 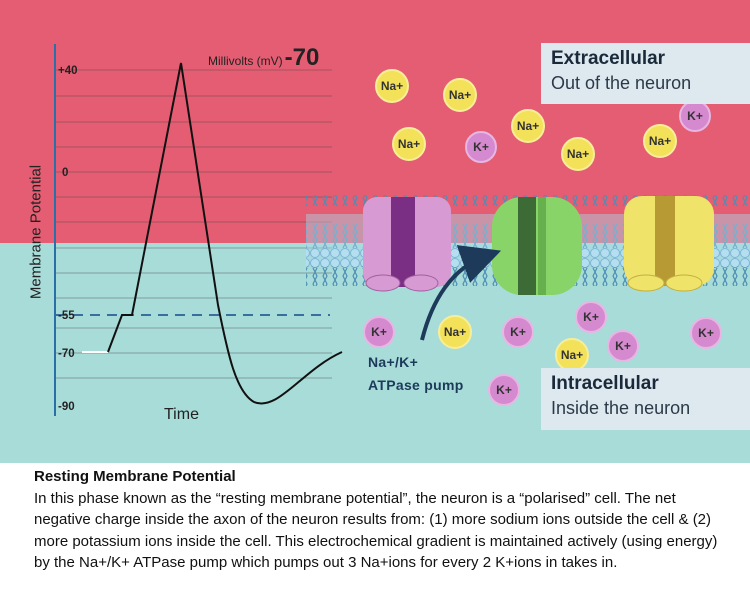 What do you see at coordinates (645, 408) in the screenshot?
I see `intracellular-subtitle: Inside the neuron` at bounding box center [645, 408].